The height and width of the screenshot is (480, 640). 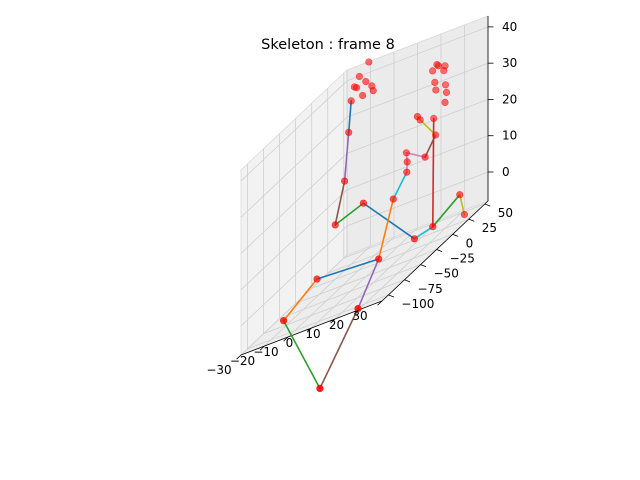 What do you see at coordinates (265, 352) in the screenshot?
I see `tick-label: −10` at bounding box center [265, 352].